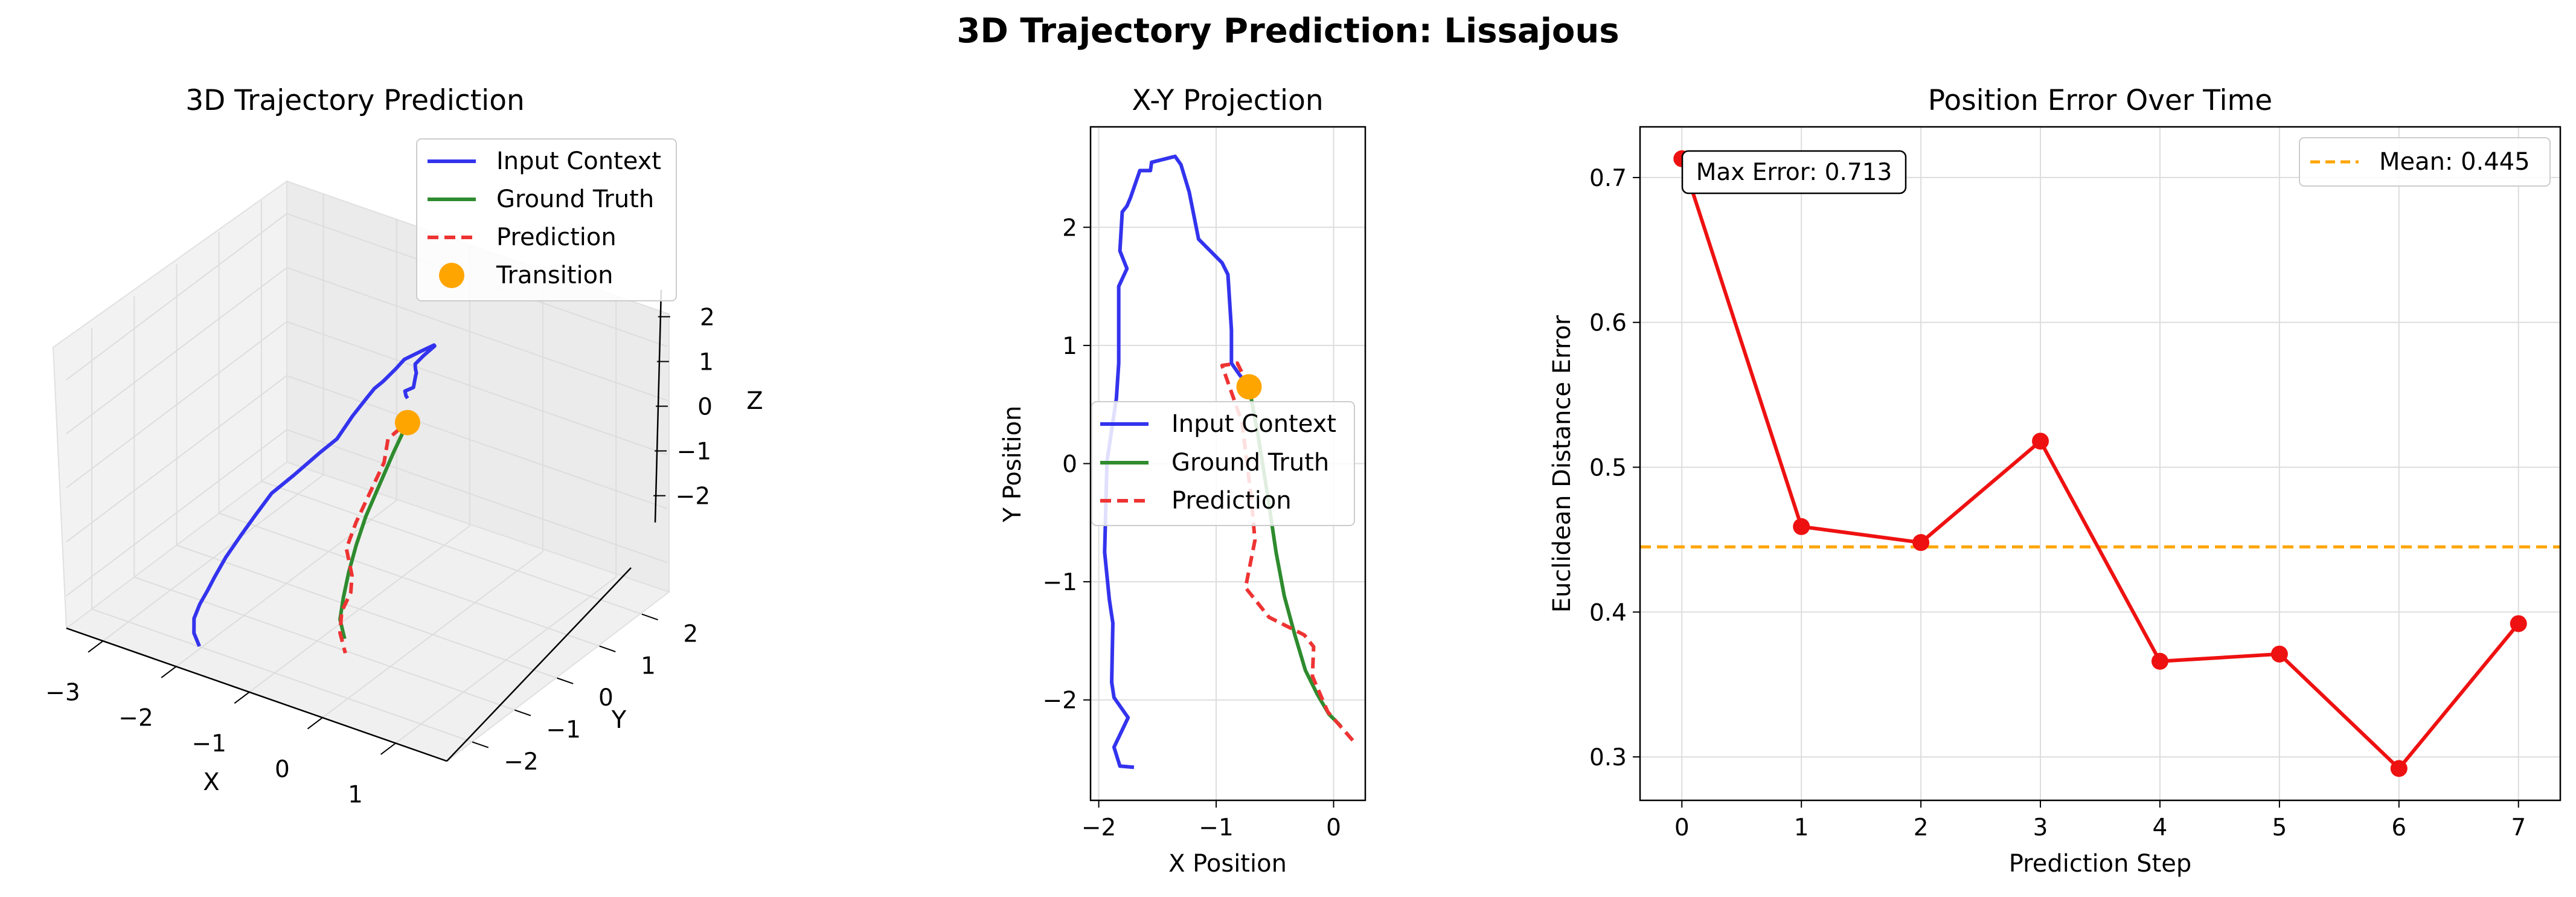  I want to click on tick-label-y-xy: −1, so click(1060, 582).